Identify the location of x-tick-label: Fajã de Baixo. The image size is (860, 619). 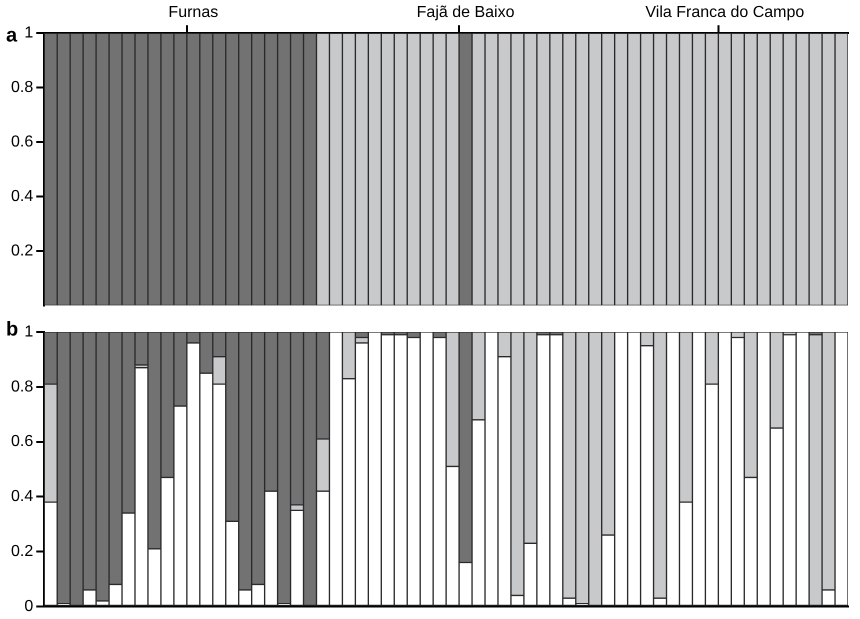
(465, 13).